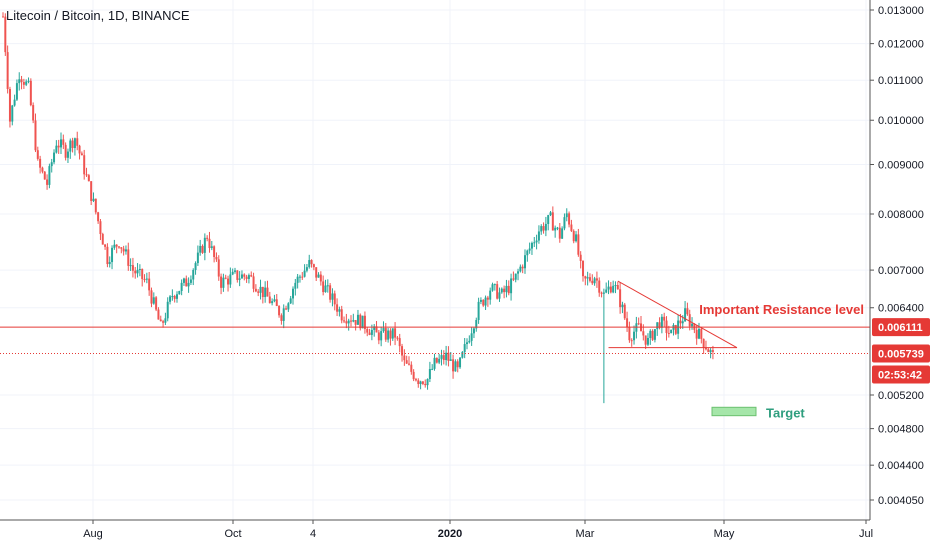 The height and width of the screenshot is (550, 932). What do you see at coordinates (900, 328) in the screenshot?
I see `resistance-price-tag-text: 0.006111` at bounding box center [900, 328].